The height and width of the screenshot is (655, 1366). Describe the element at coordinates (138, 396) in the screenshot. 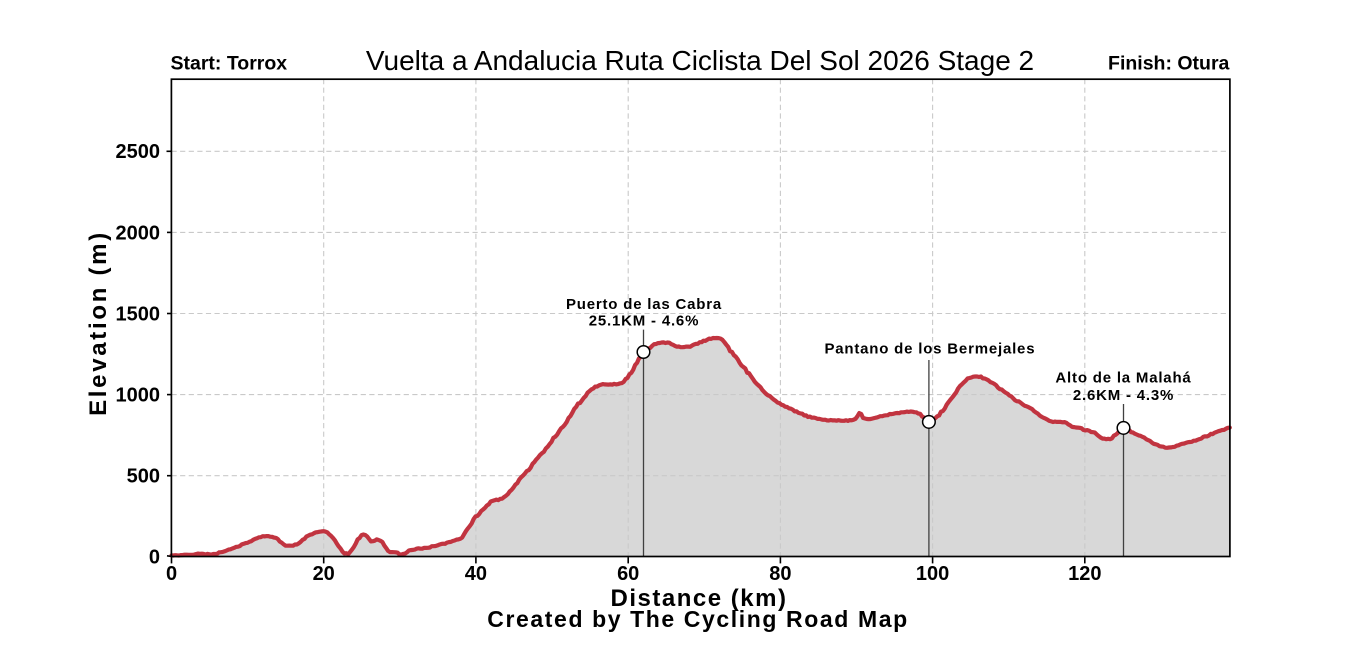

I see `svg-text: 1000` at that location.